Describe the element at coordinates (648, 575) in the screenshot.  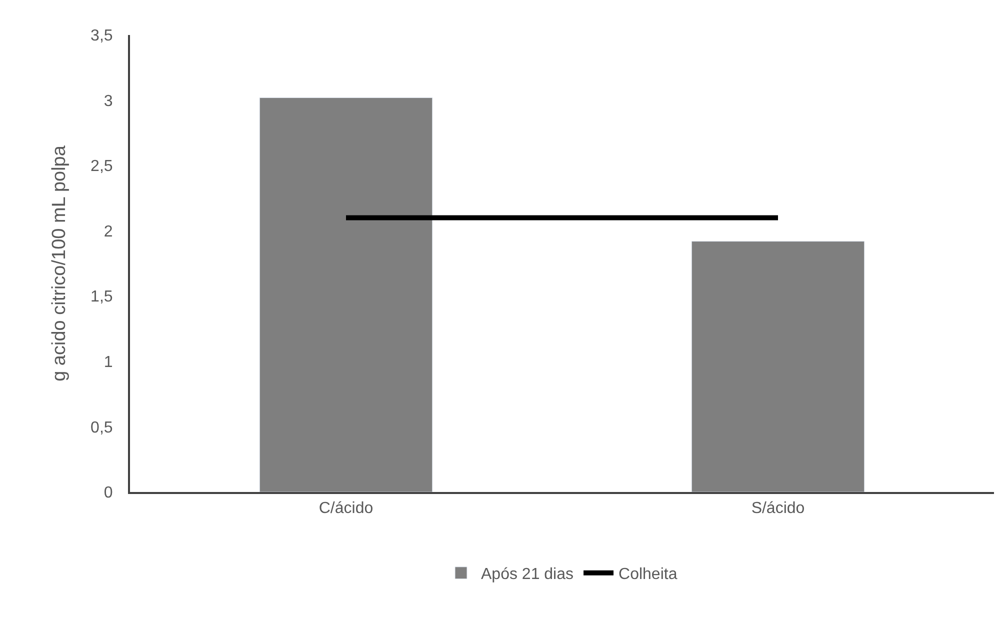
I see `legend-label: Colheita` at that location.